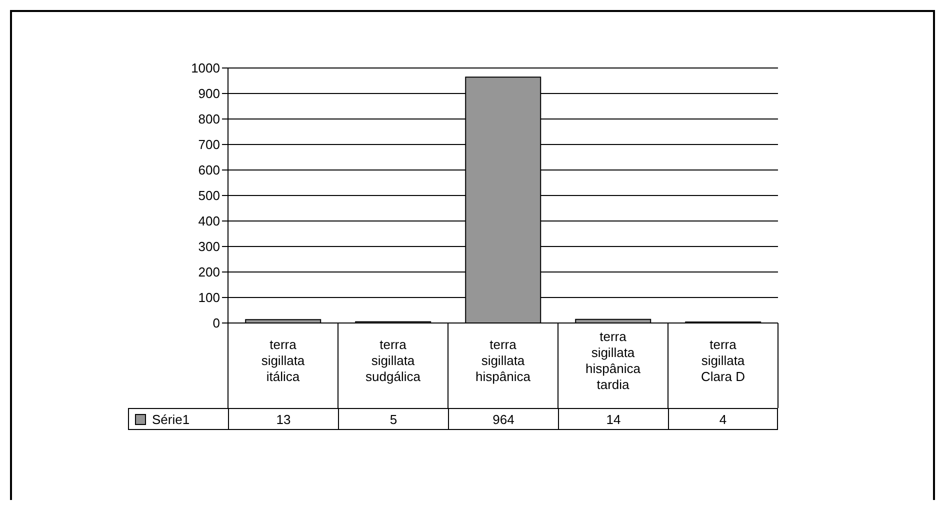 This screenshot has width=947, height=511. I want to click on y-tick-label: 100, so click(209, 298).